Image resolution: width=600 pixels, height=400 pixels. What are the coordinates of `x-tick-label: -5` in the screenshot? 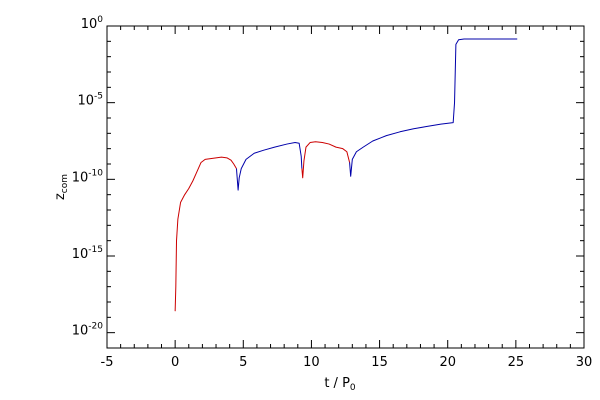 It's located at (107, 362).